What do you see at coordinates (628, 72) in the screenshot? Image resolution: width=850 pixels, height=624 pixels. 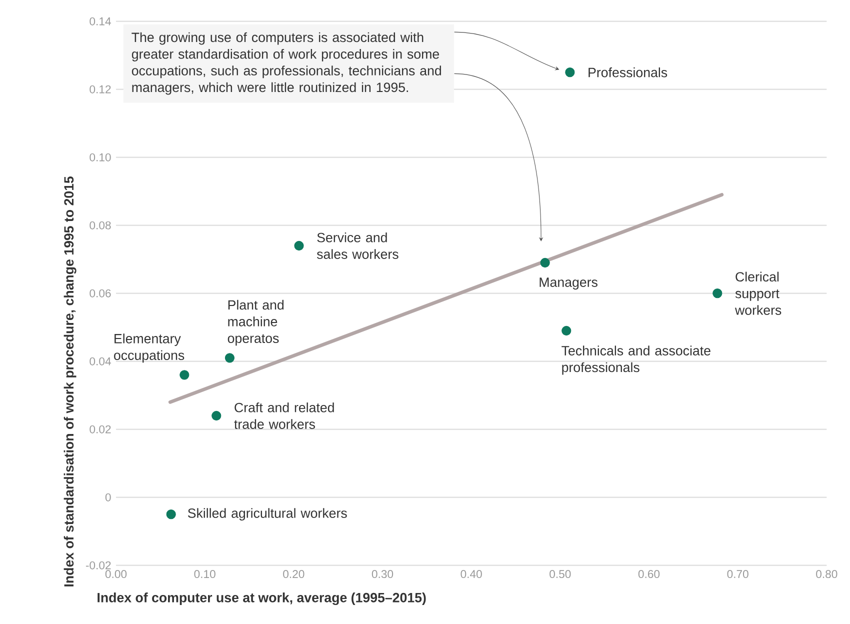 I see `annotation: Professionals` at bounding box center [628, 72].